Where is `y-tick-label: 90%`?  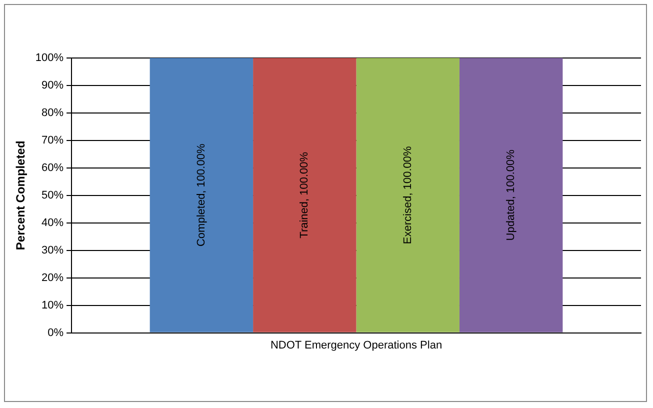
y-tick-label: 90% is located at coordinates (53, 86).